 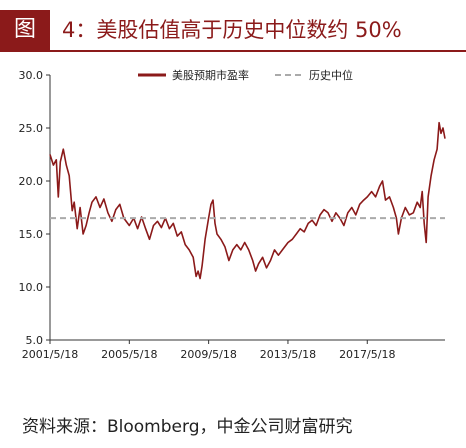 I want to click on figure-label: 图, so click(x=25, y=30).